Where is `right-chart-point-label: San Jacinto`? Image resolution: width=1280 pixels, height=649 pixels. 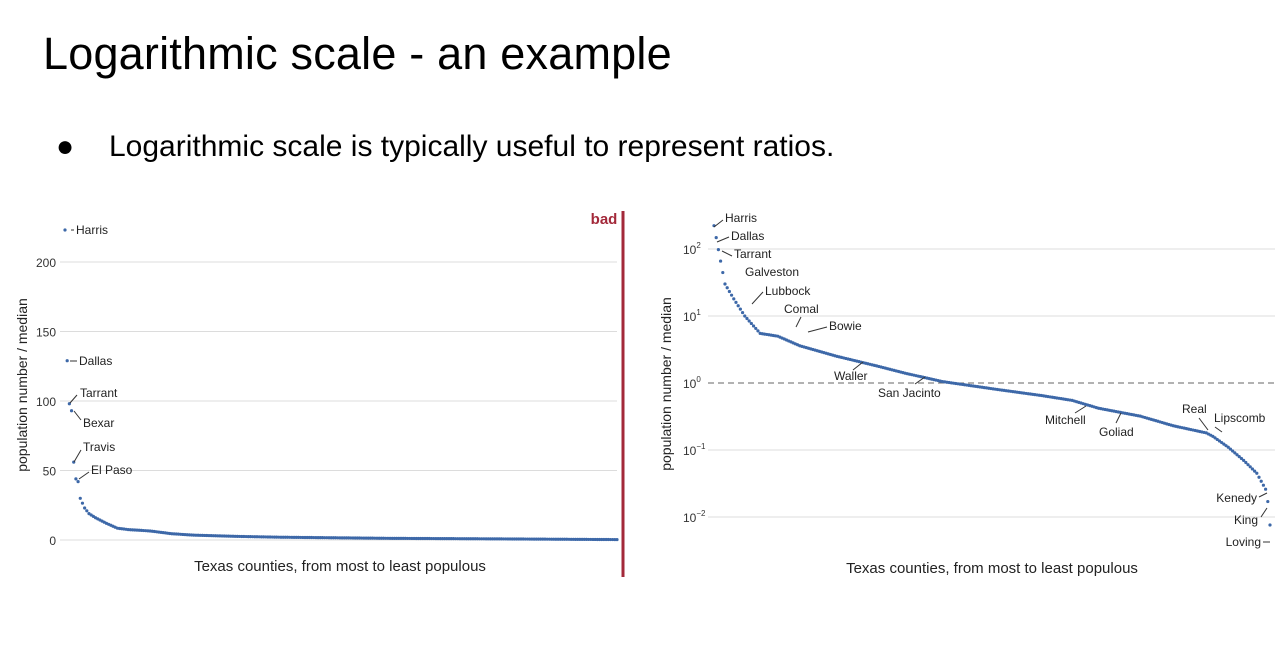
right-chart-point-label: San Jacinto is located at coordinates (909, 393).